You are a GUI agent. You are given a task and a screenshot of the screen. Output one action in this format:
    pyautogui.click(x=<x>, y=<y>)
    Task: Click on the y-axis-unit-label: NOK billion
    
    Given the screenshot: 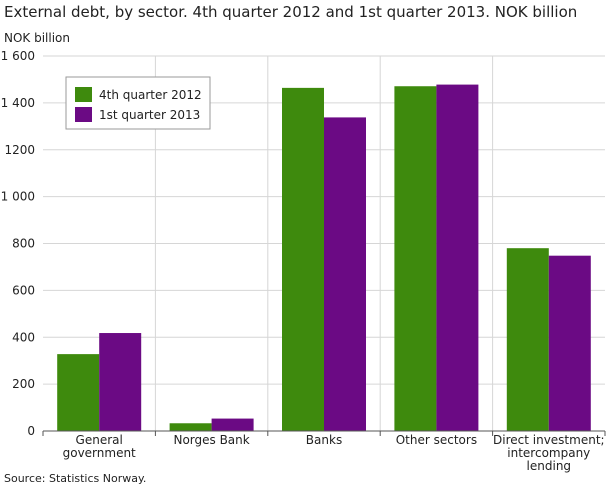 What is the action you would take?
    pyautogui.click(x=37, y=38)
    